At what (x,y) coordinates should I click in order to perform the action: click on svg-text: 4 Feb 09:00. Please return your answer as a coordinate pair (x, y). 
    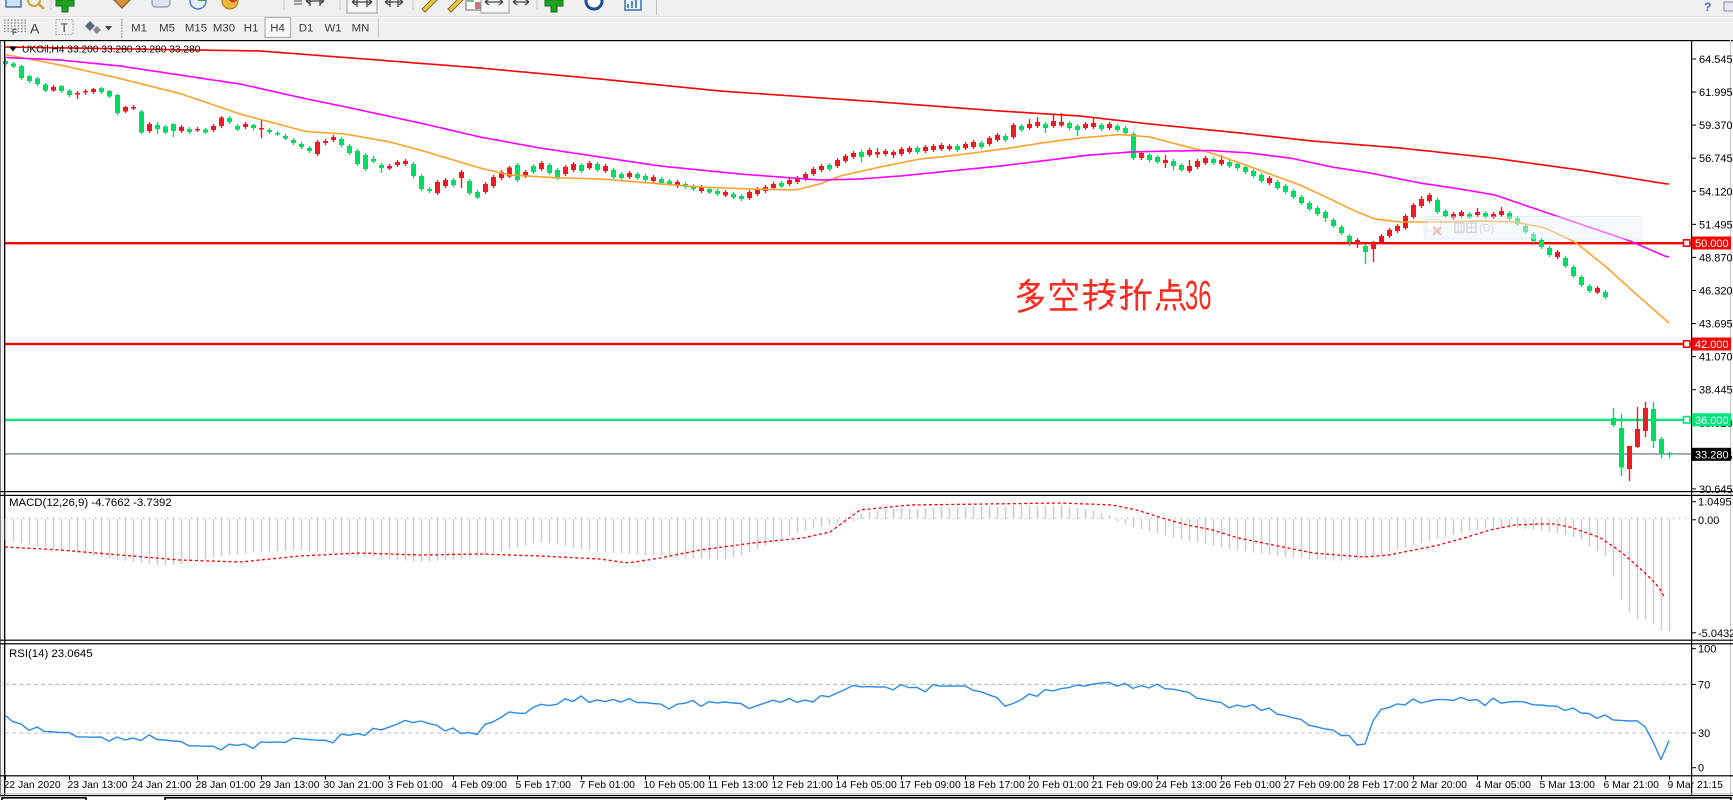
    Looking at the image, I should click on (480, 785).